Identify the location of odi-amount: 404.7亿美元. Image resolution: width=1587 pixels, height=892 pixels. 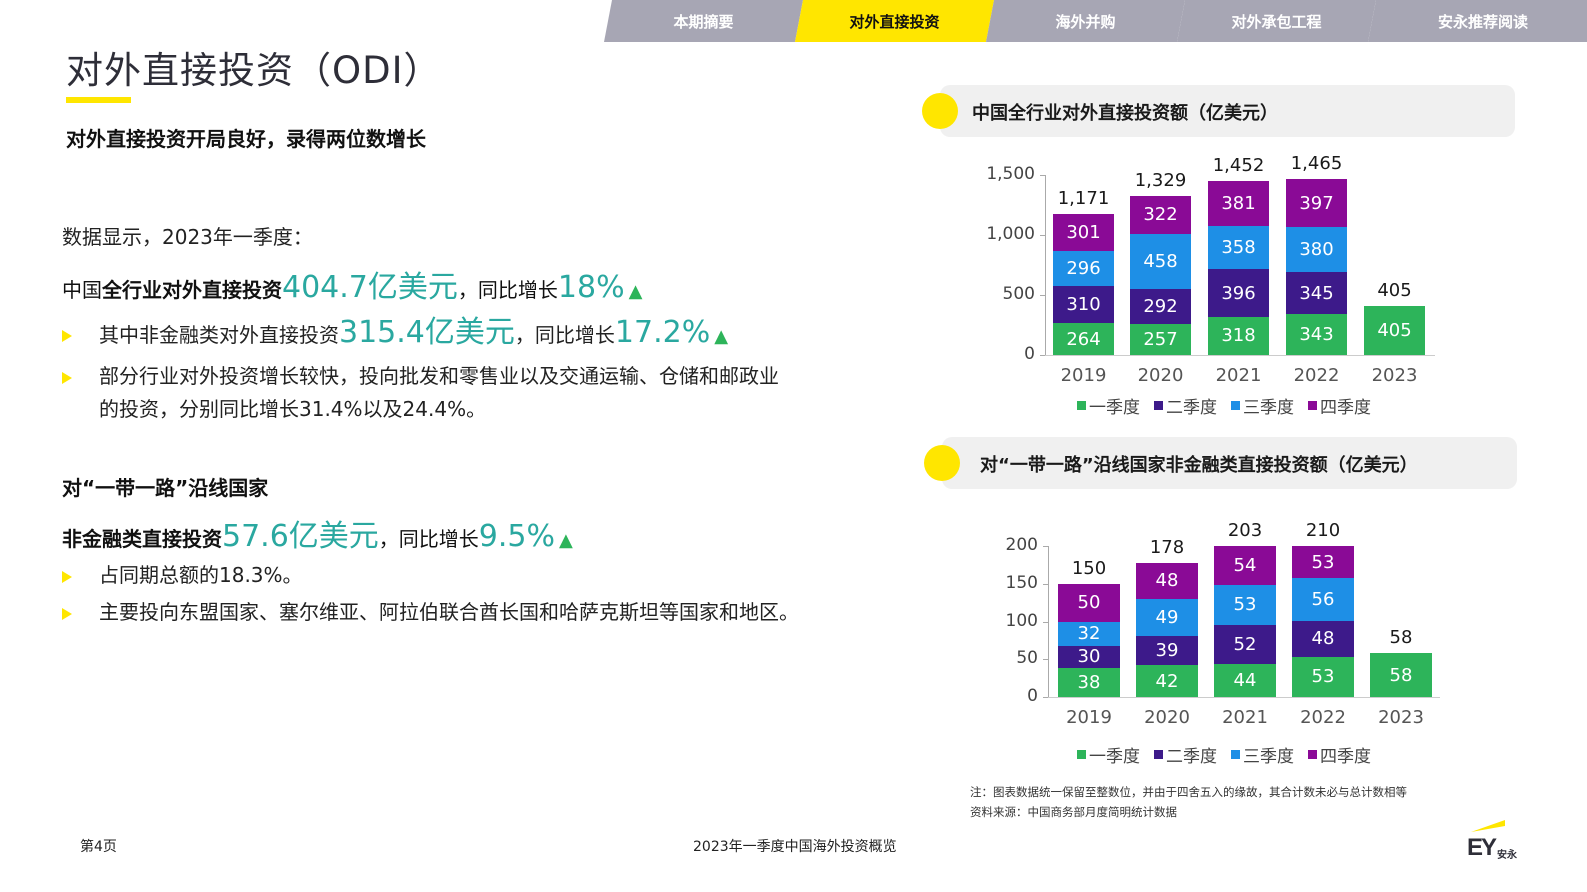
(370, 287).